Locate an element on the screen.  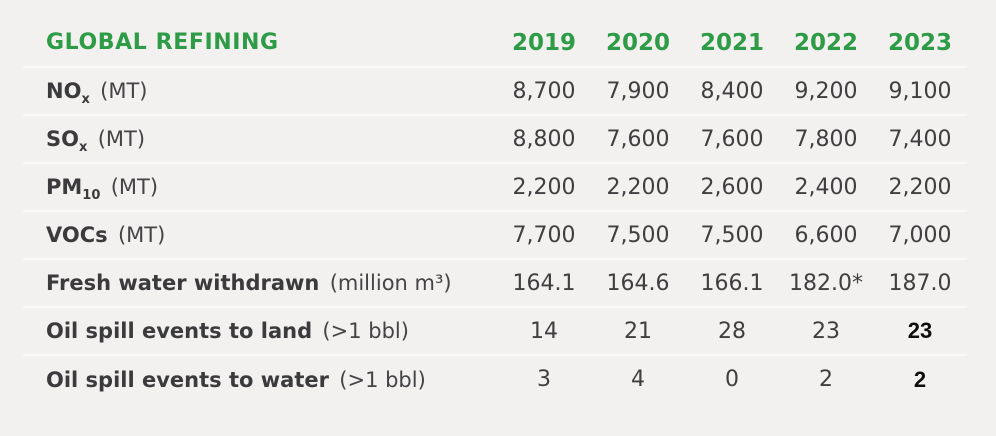
table-row-pm10: PM10 (MT) 2,200 2,200 2,600 2,400 2,200 is located at coordinates (495, 187).